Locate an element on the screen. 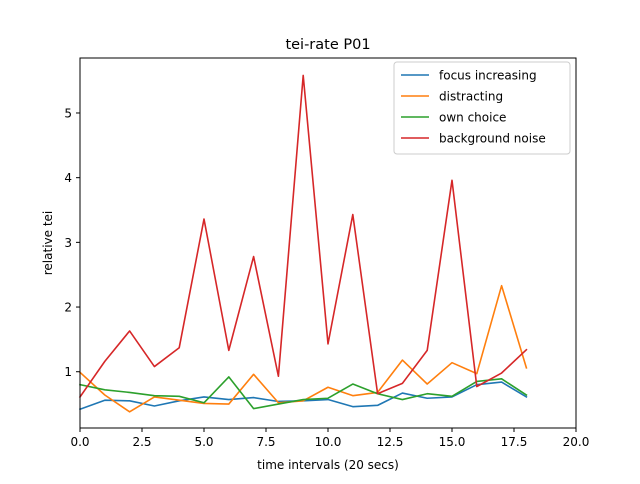  y-tick-label: 1 is located at coordinates (68, 372).